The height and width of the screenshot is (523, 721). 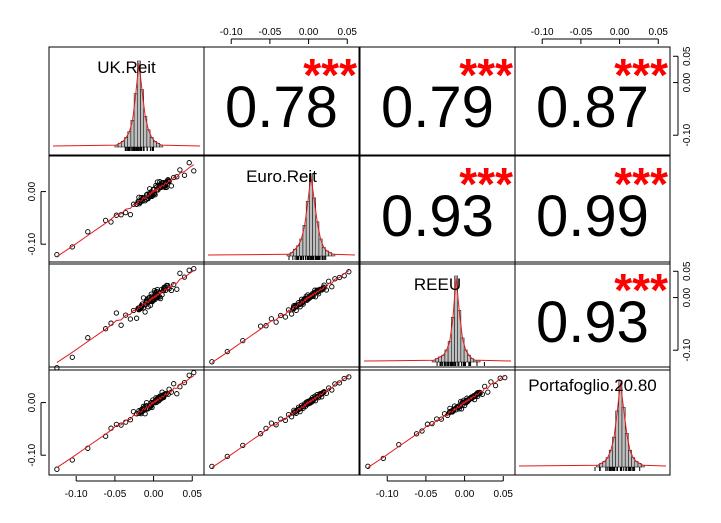 I want to click on axis-left: -0.10 0.00, so click(x=36, y=218).